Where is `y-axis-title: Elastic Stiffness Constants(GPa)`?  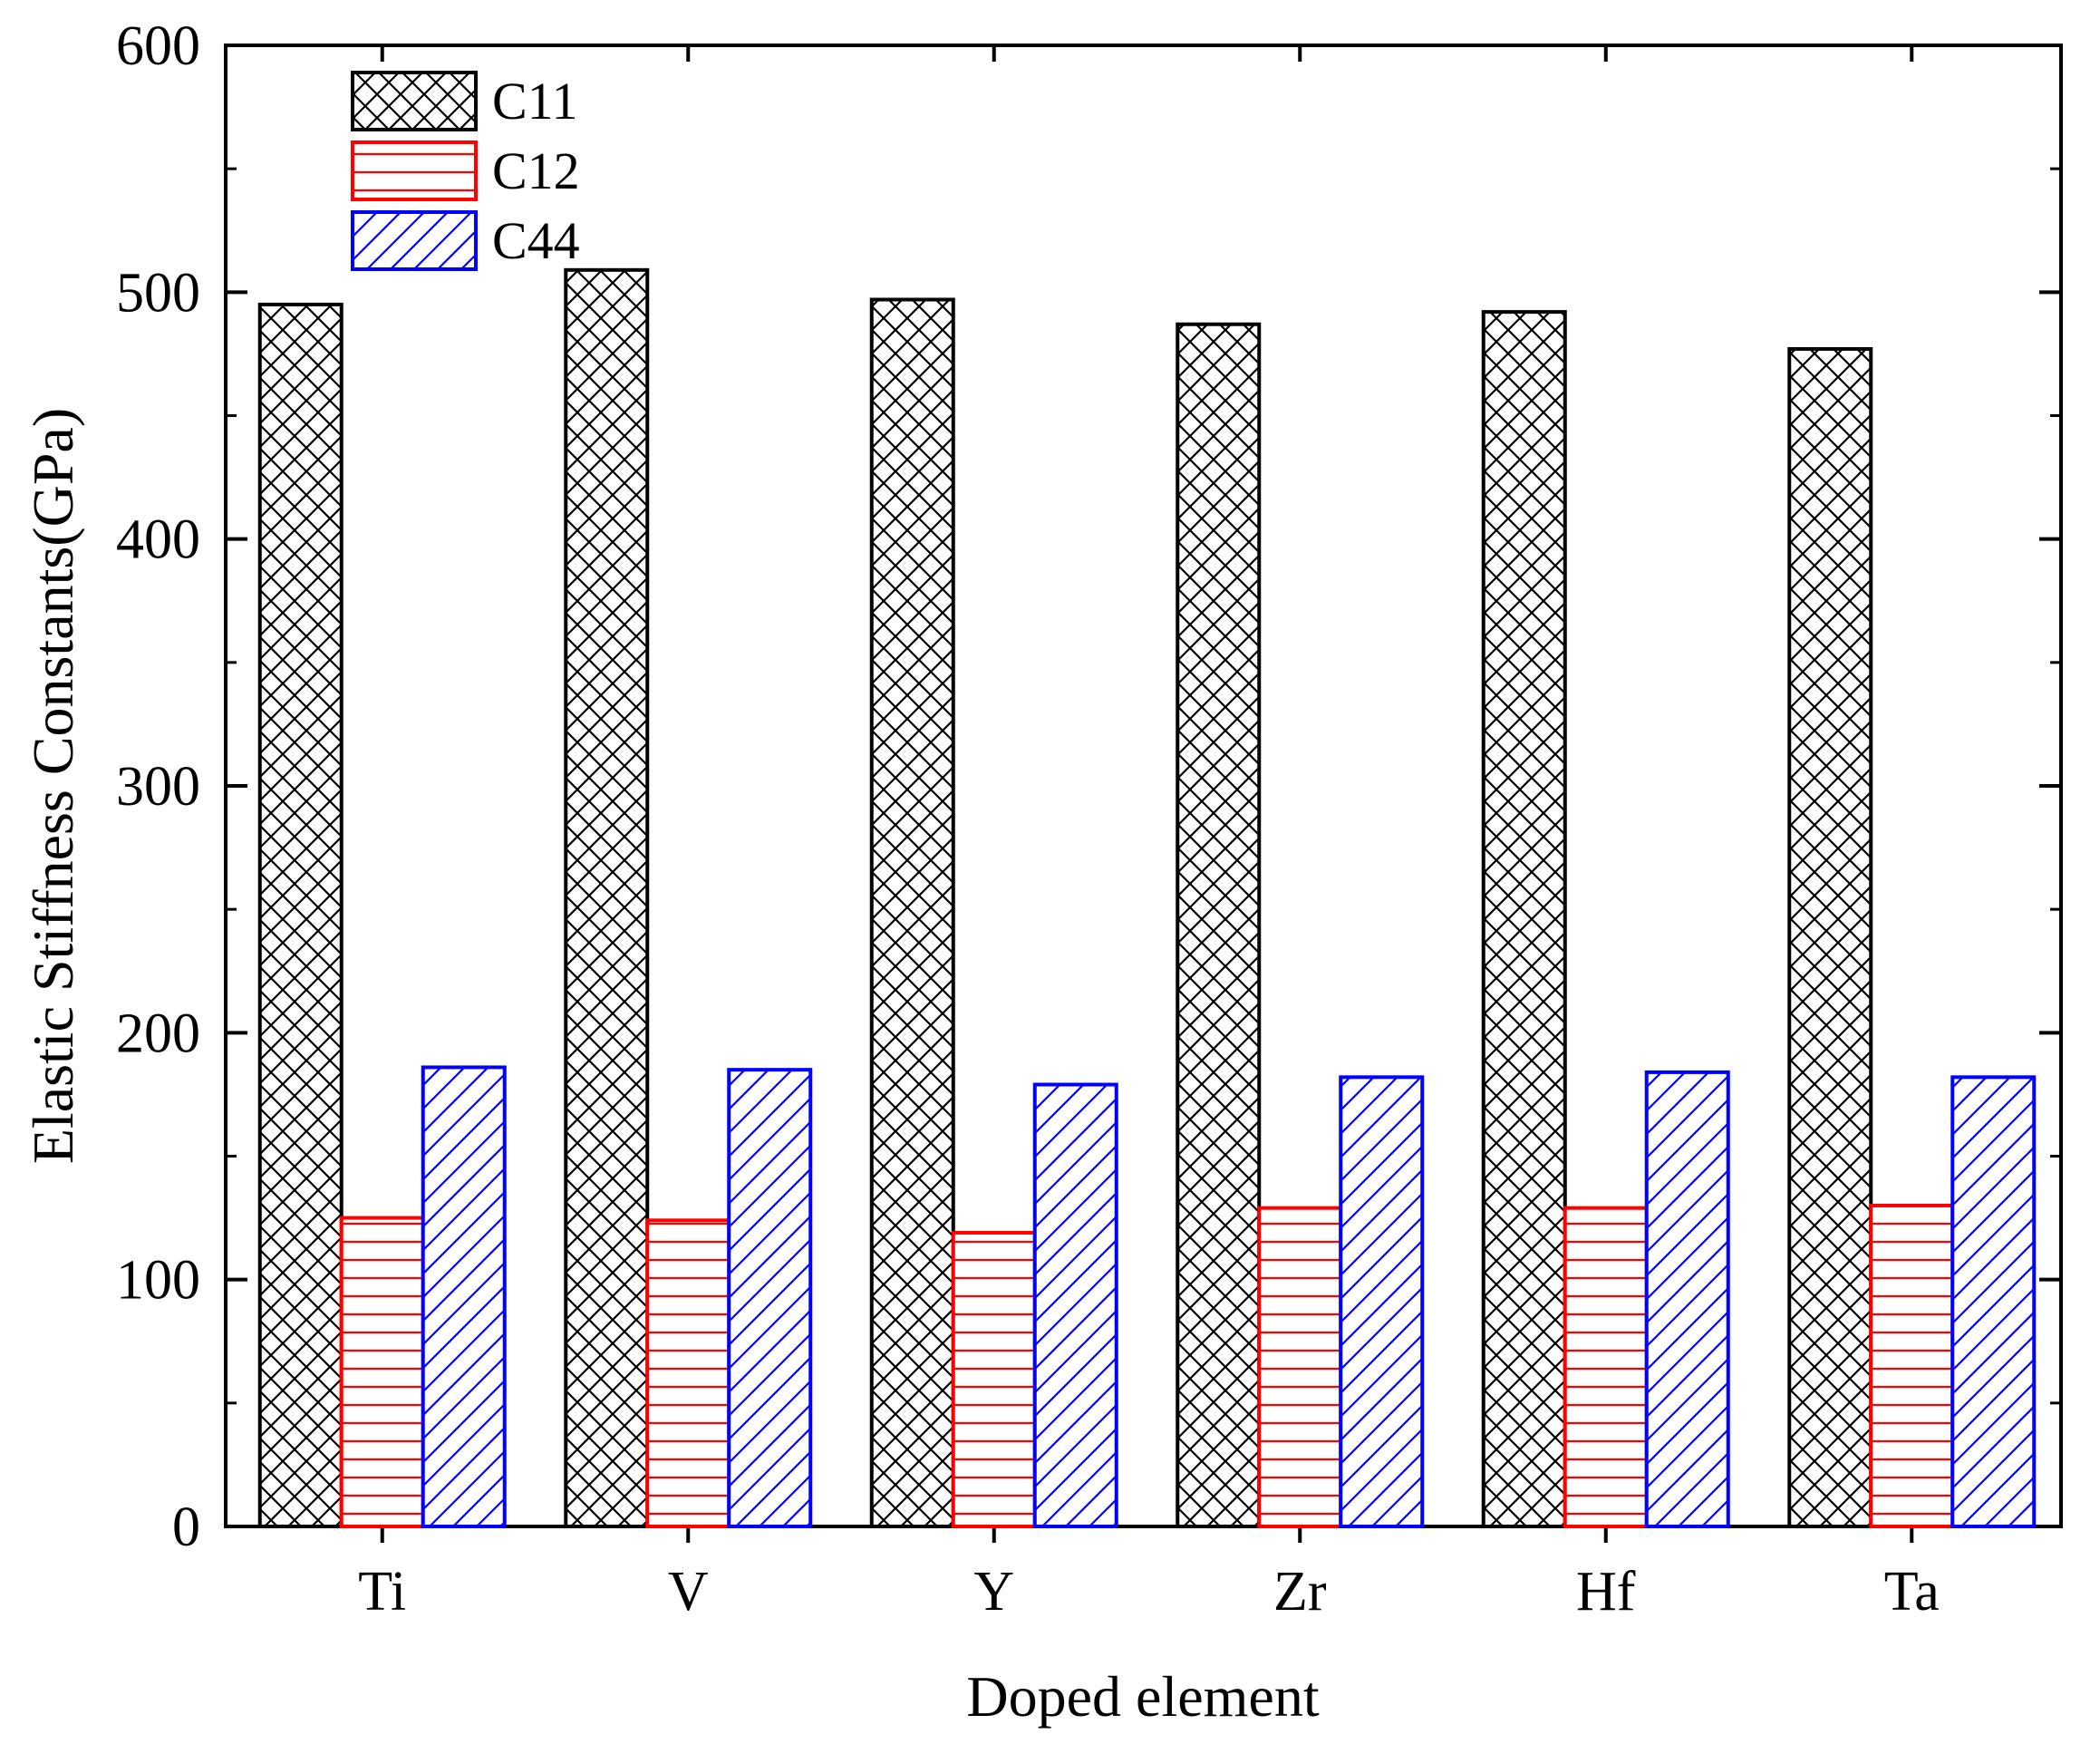 y-axis-title: Elastic Stiffness Constants(GPa) is located at coordinates (53, 786).